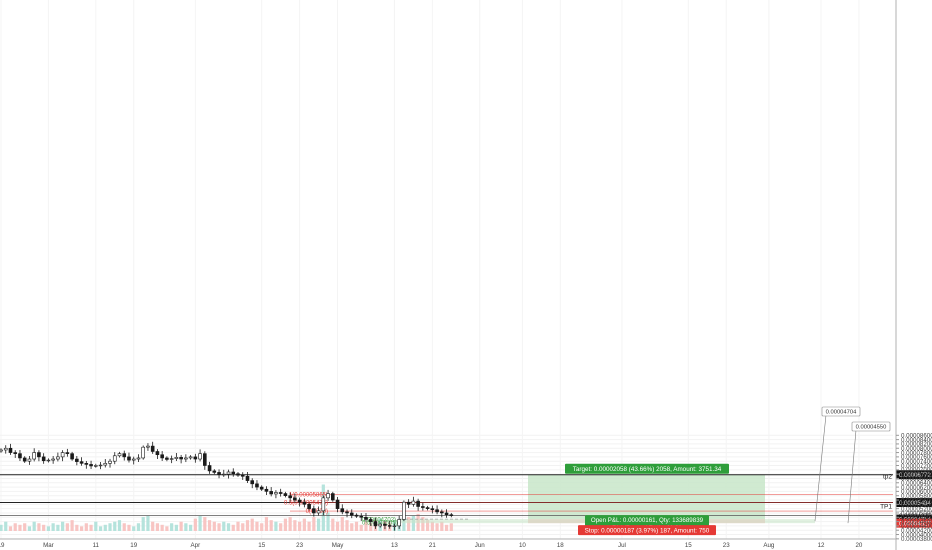 This screenshot has height=550, width=932. Describe the element at coordinates (858, 545) in the screenshot. I see `date-tick-label: 20` at that location.